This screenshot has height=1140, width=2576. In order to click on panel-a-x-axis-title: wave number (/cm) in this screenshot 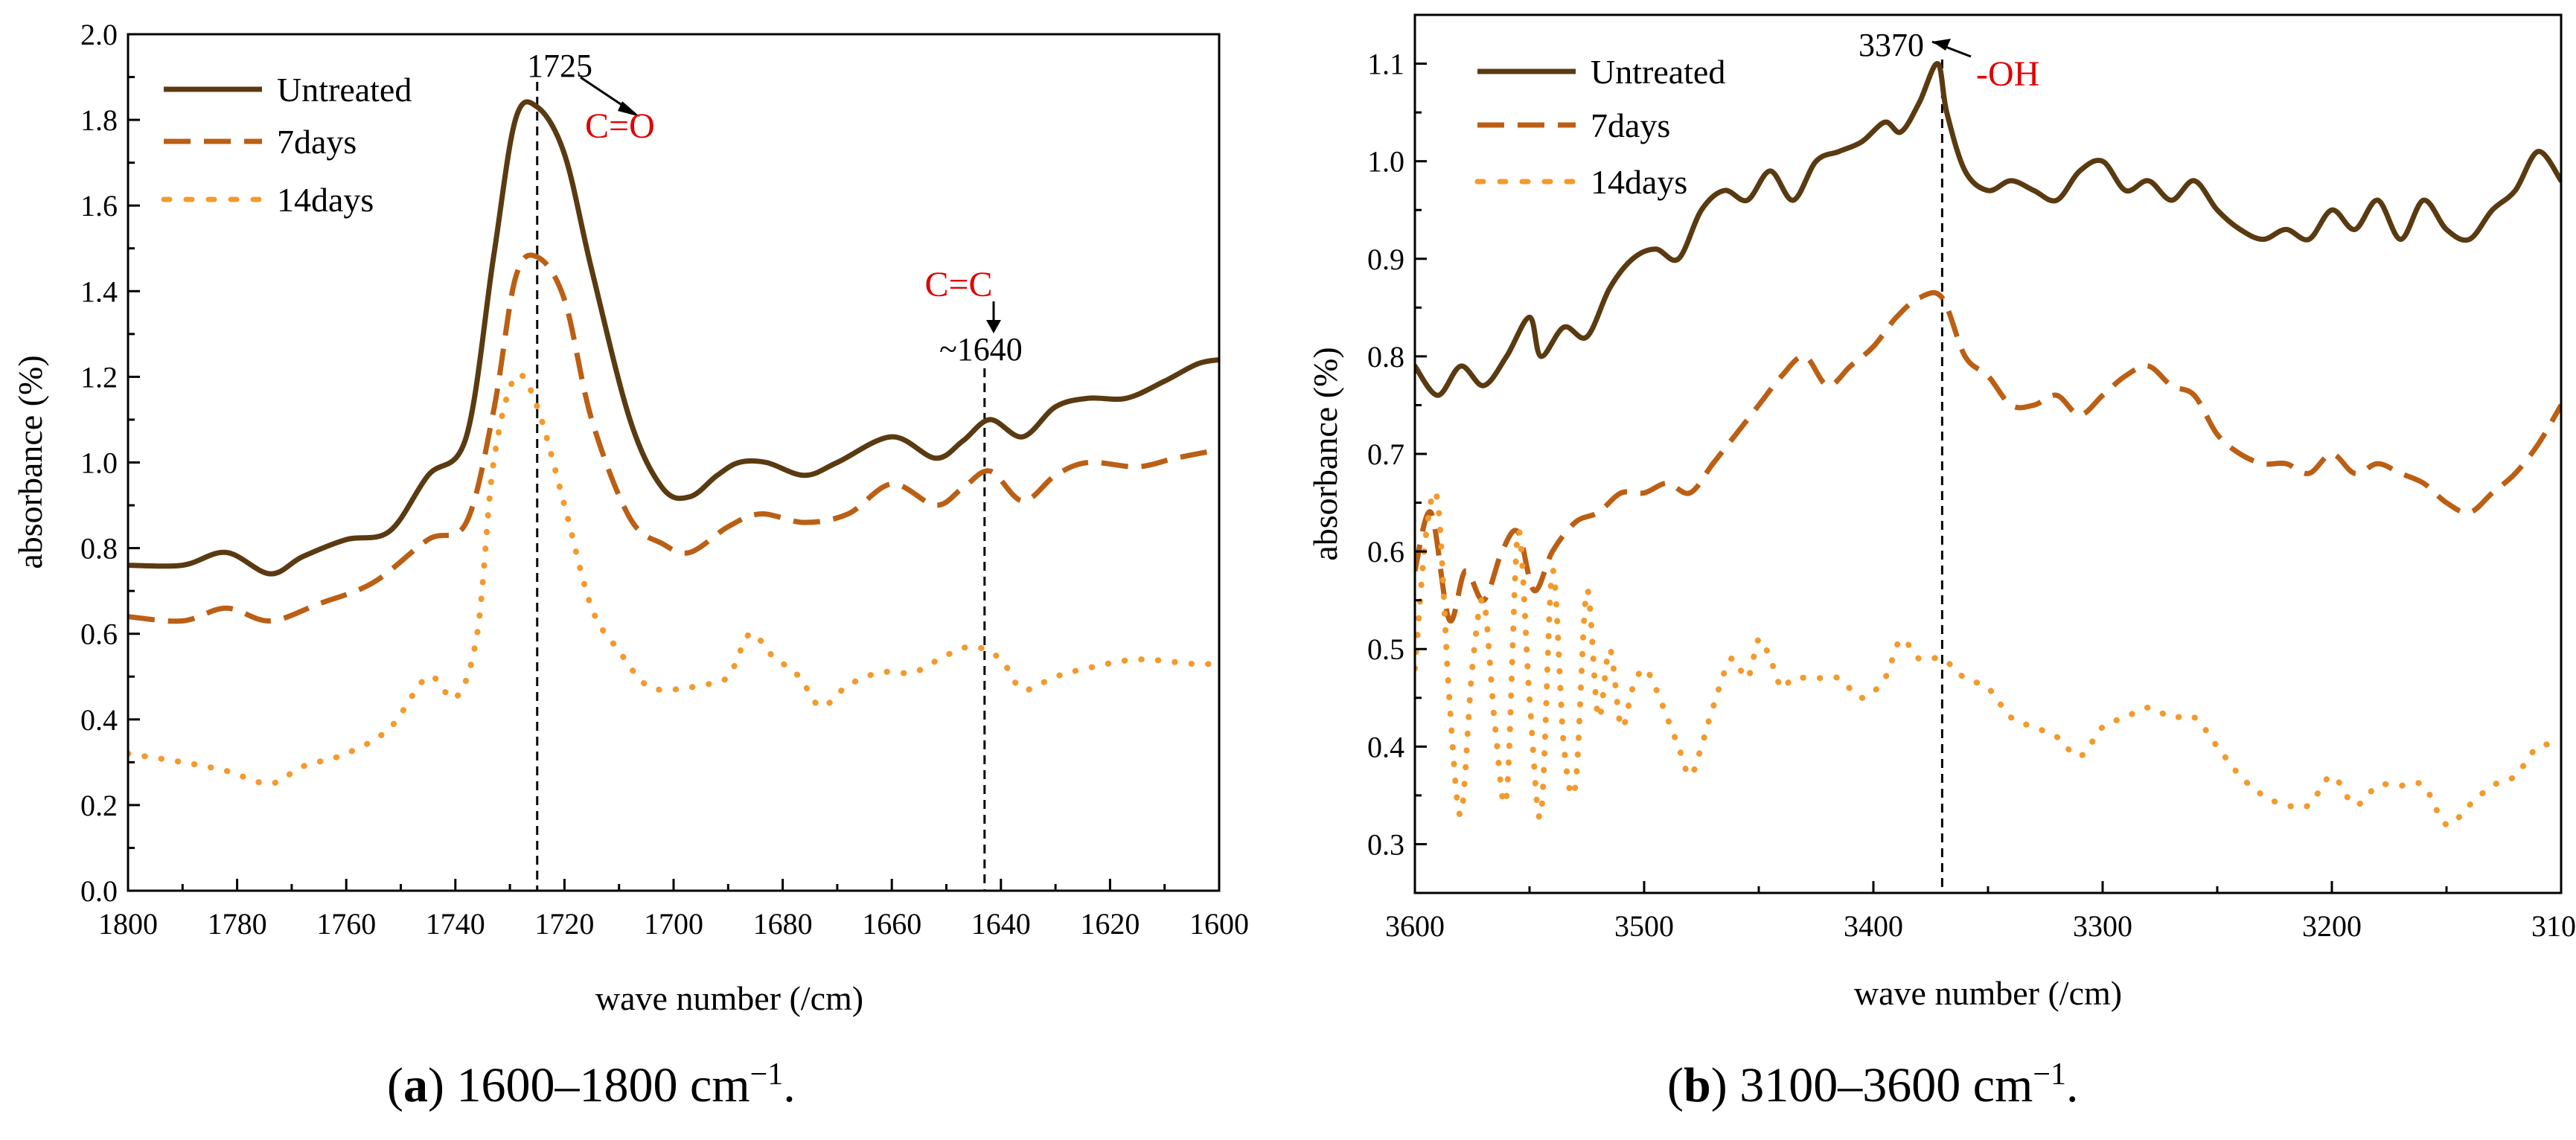, I will do `click(729, 998)`.